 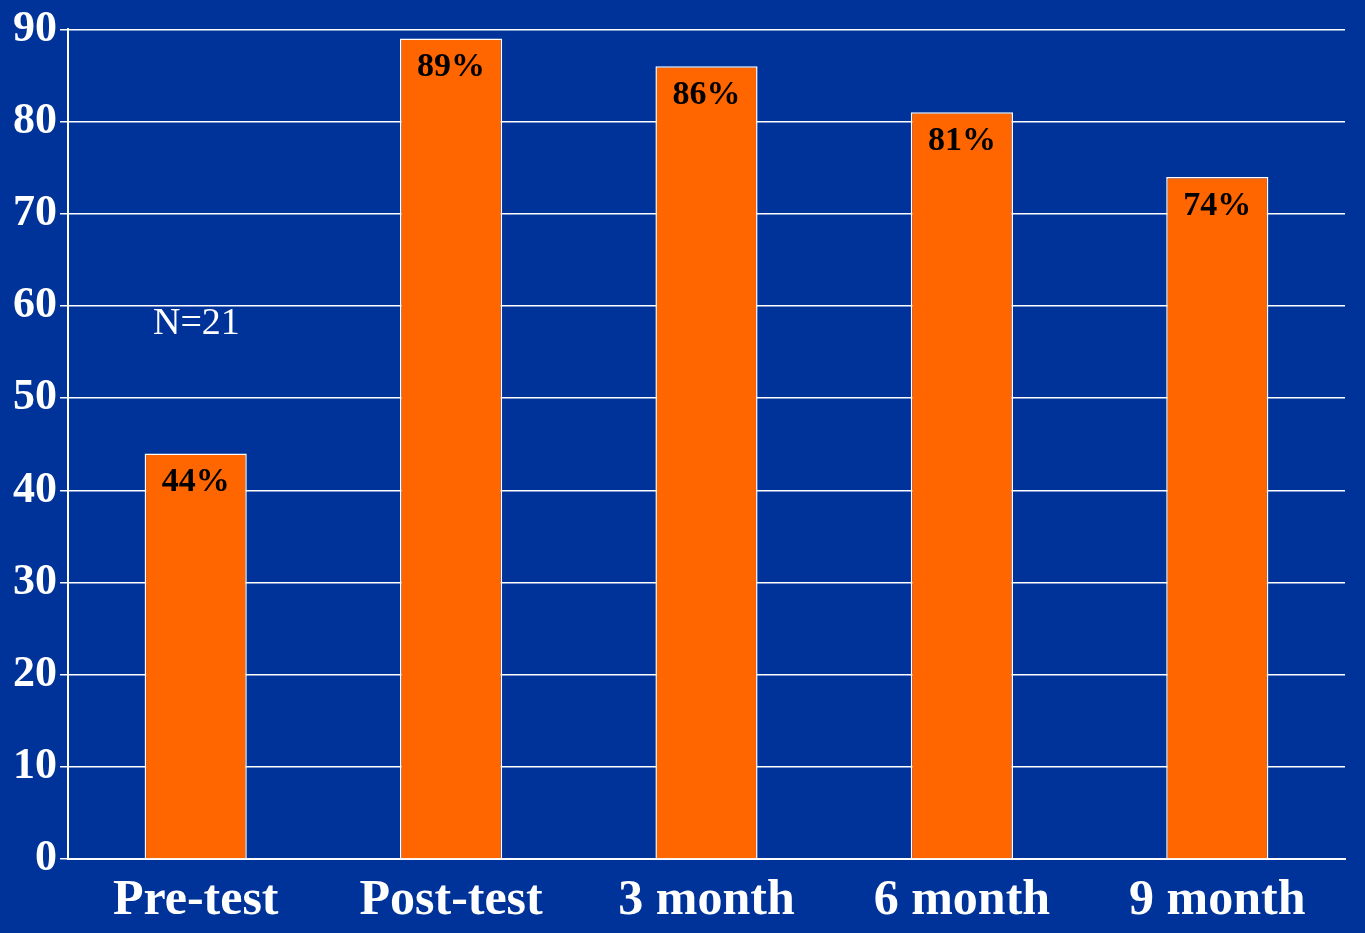 What do you see at coordinates (35, 395) in the screenshot?
I see `y-tick-label: 50` at bounding box center [35, 395].